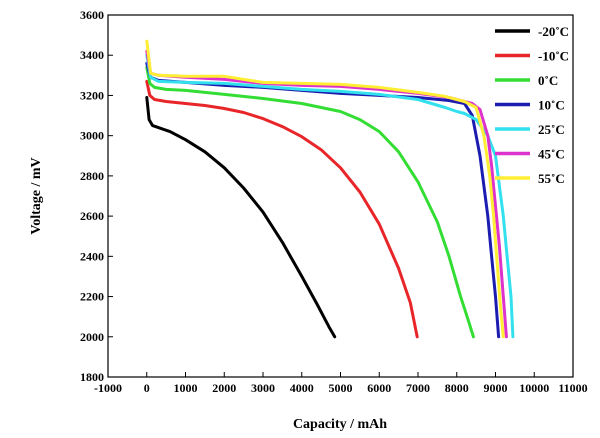 The width and height of the screenshot is (600, 438). I want to click on x-tick-label: 8000, so click(457, 388).